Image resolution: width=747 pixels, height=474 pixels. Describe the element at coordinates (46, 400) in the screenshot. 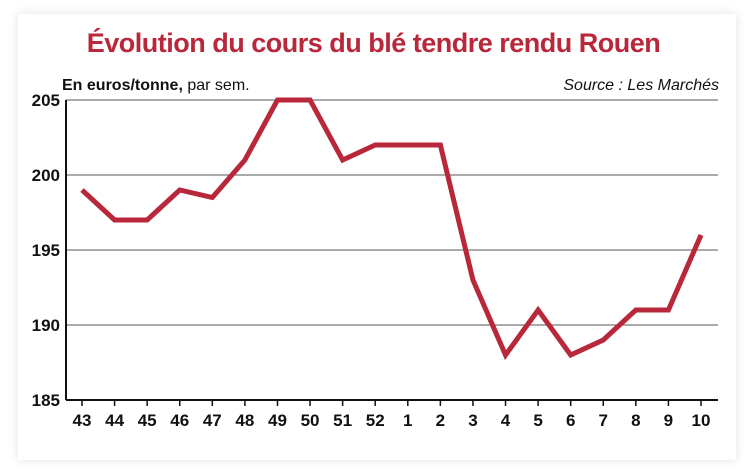

I see `y-tick-185: 185` at that location.